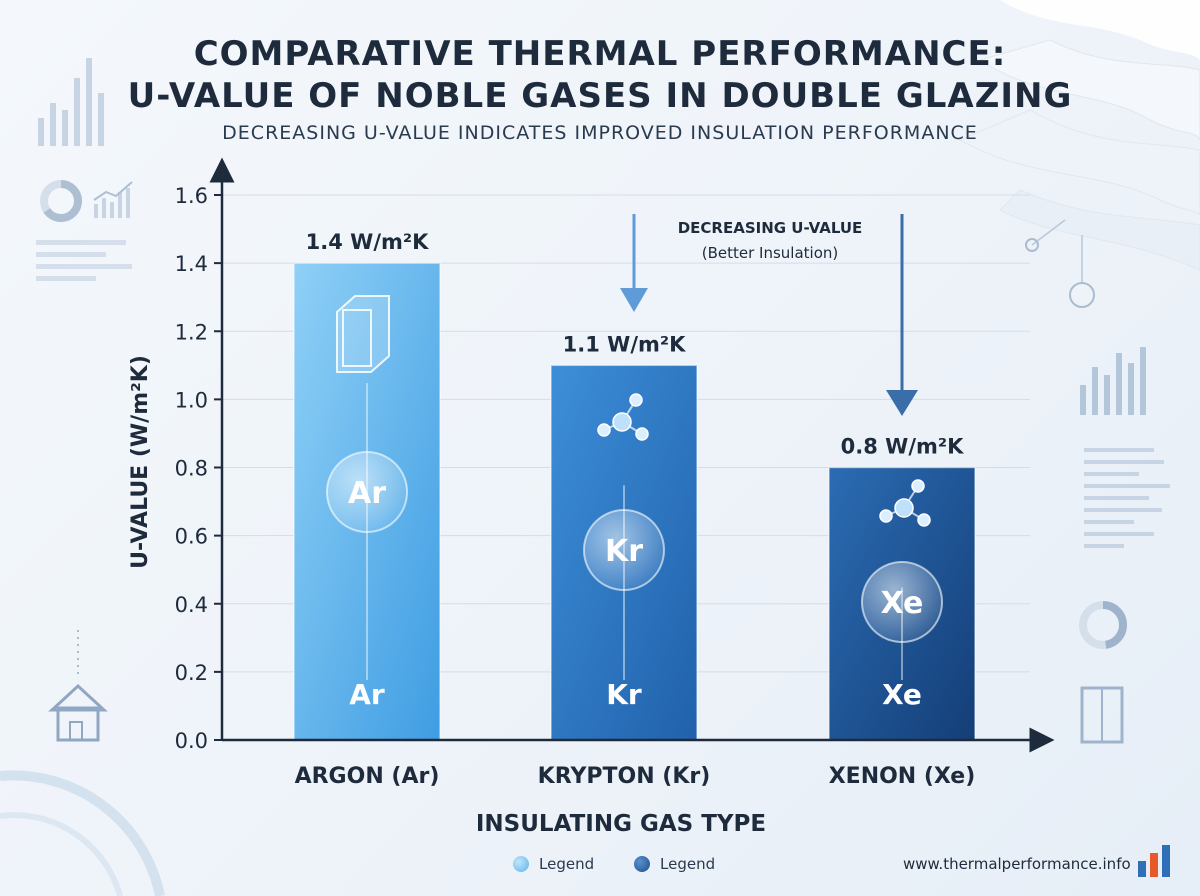 Image resolution: width=1200 pixels, height=896 pixels. I want to click on legend-swatch-dark-blue, so click(642, 864).